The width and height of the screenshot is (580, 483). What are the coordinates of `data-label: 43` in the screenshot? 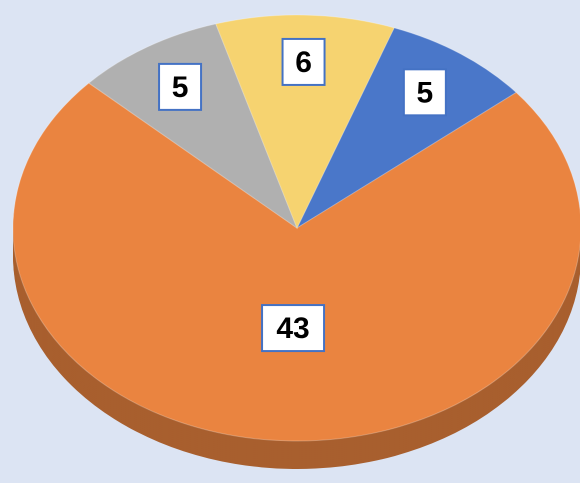 It's located at (292, 328).